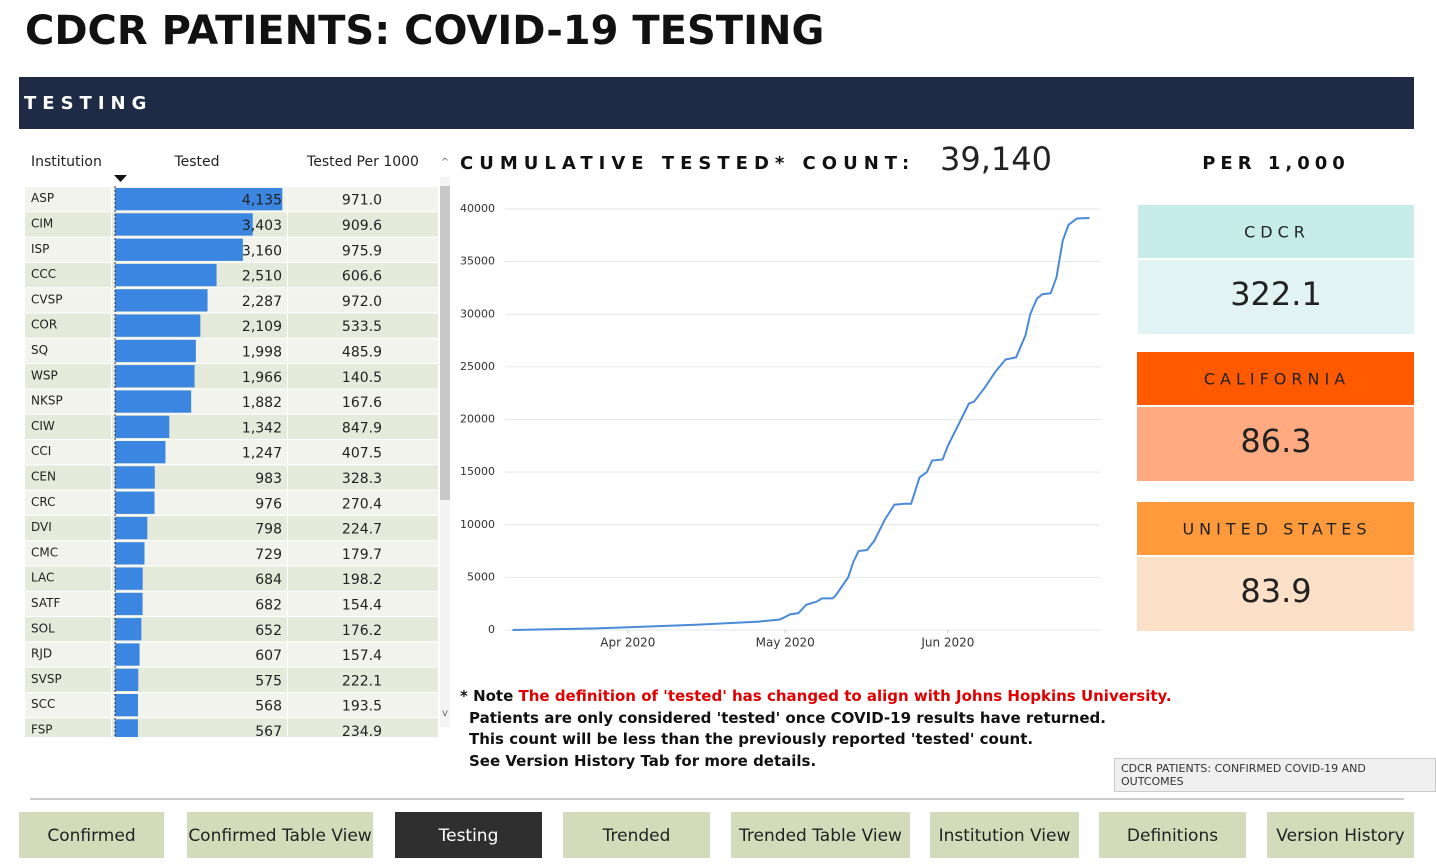 This screenshot has width=1436, height=868. What do you see at coordinates (362, 428) in the screenshot?
I see `per-1000: 847.9` at bounding box center [362, 428].